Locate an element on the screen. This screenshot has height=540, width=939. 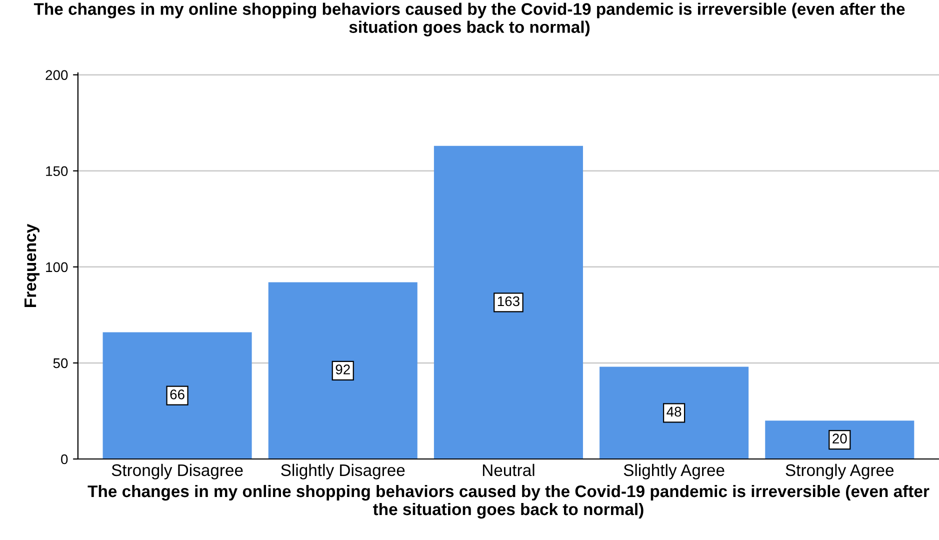
y-tick-label: 150 is located at coordinates (57, 171).